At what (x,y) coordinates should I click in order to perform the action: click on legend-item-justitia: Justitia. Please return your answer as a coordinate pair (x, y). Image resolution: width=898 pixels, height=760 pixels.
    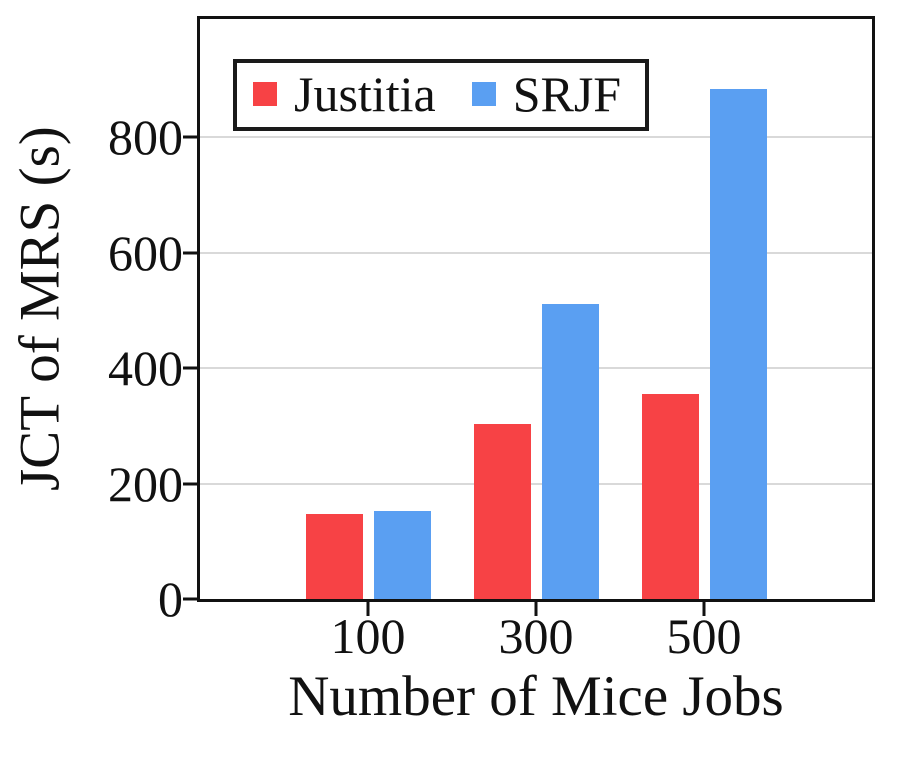
    Looking at the image, I should click on (344, 94).